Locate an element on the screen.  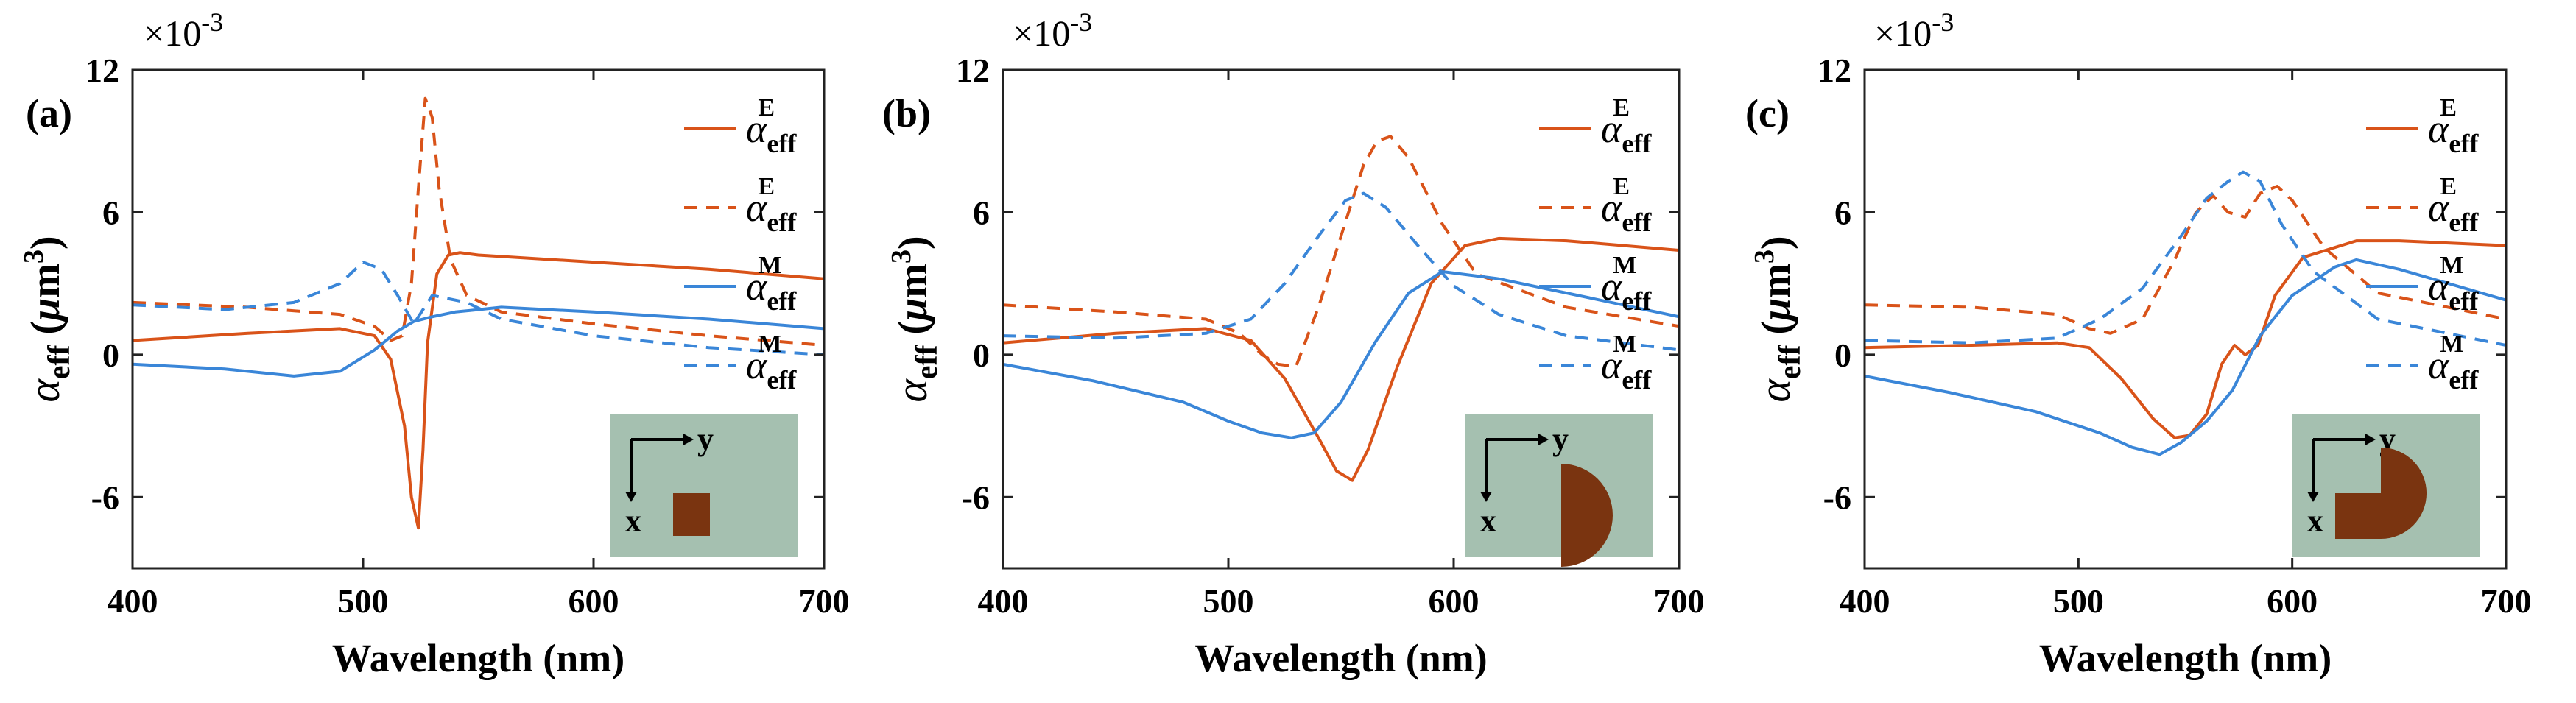
inset-background is located at coordinates (1559, 485).